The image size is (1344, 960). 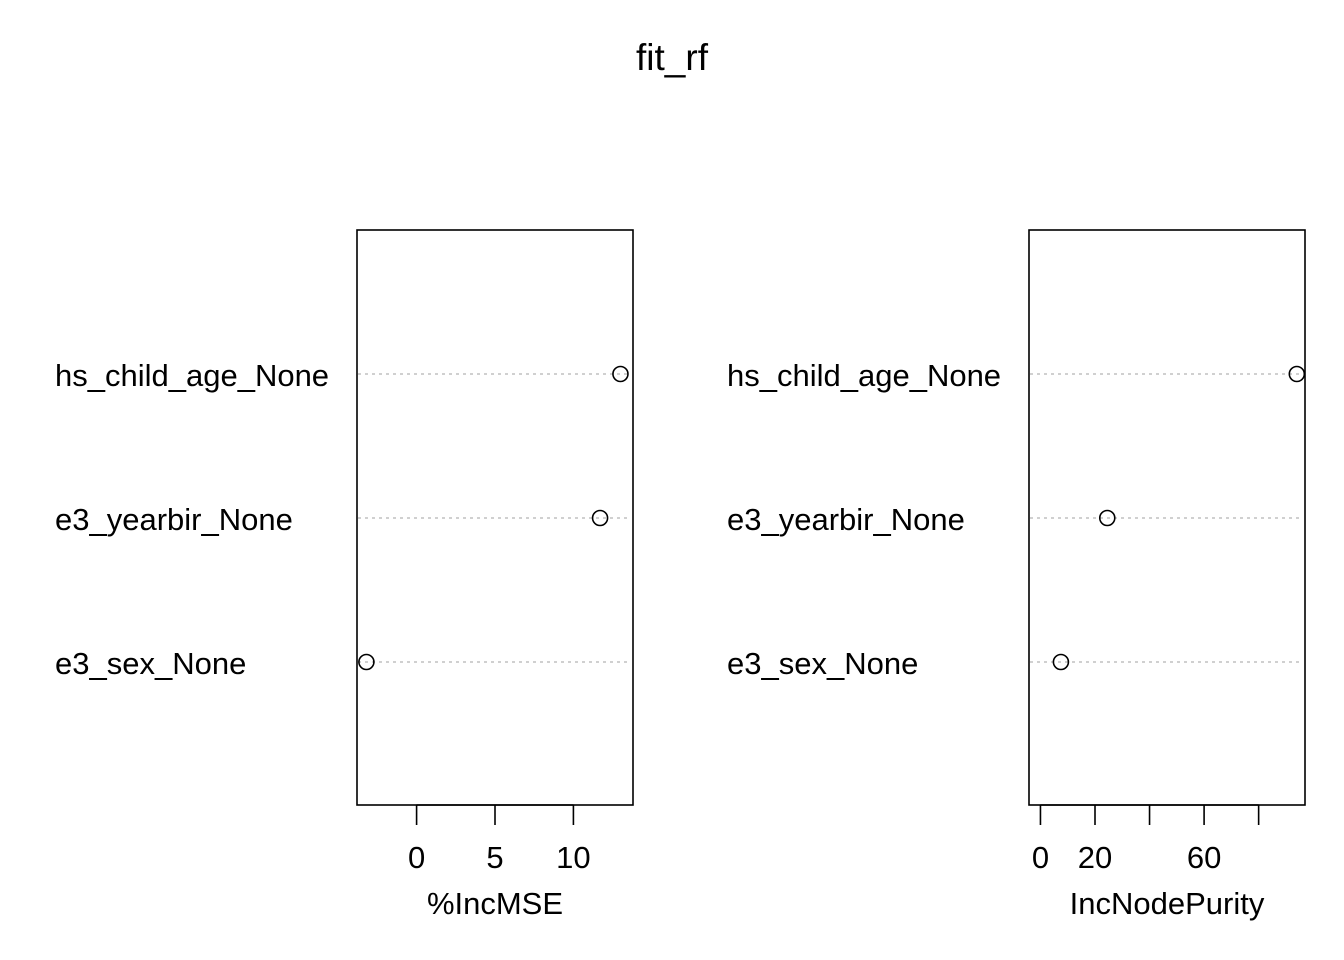 I want to click on x-tick-label: 60, so click(x=1204, y=857).